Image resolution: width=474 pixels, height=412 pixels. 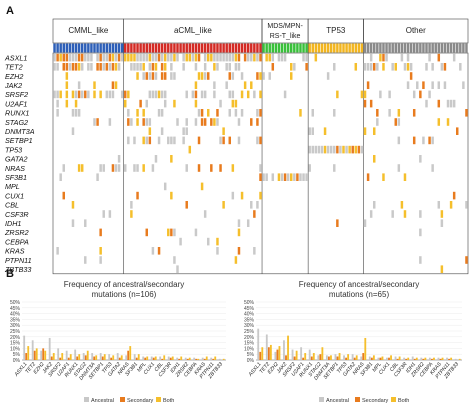 I want to click on y-tick-label: 5%, so click(x=251, y=355).